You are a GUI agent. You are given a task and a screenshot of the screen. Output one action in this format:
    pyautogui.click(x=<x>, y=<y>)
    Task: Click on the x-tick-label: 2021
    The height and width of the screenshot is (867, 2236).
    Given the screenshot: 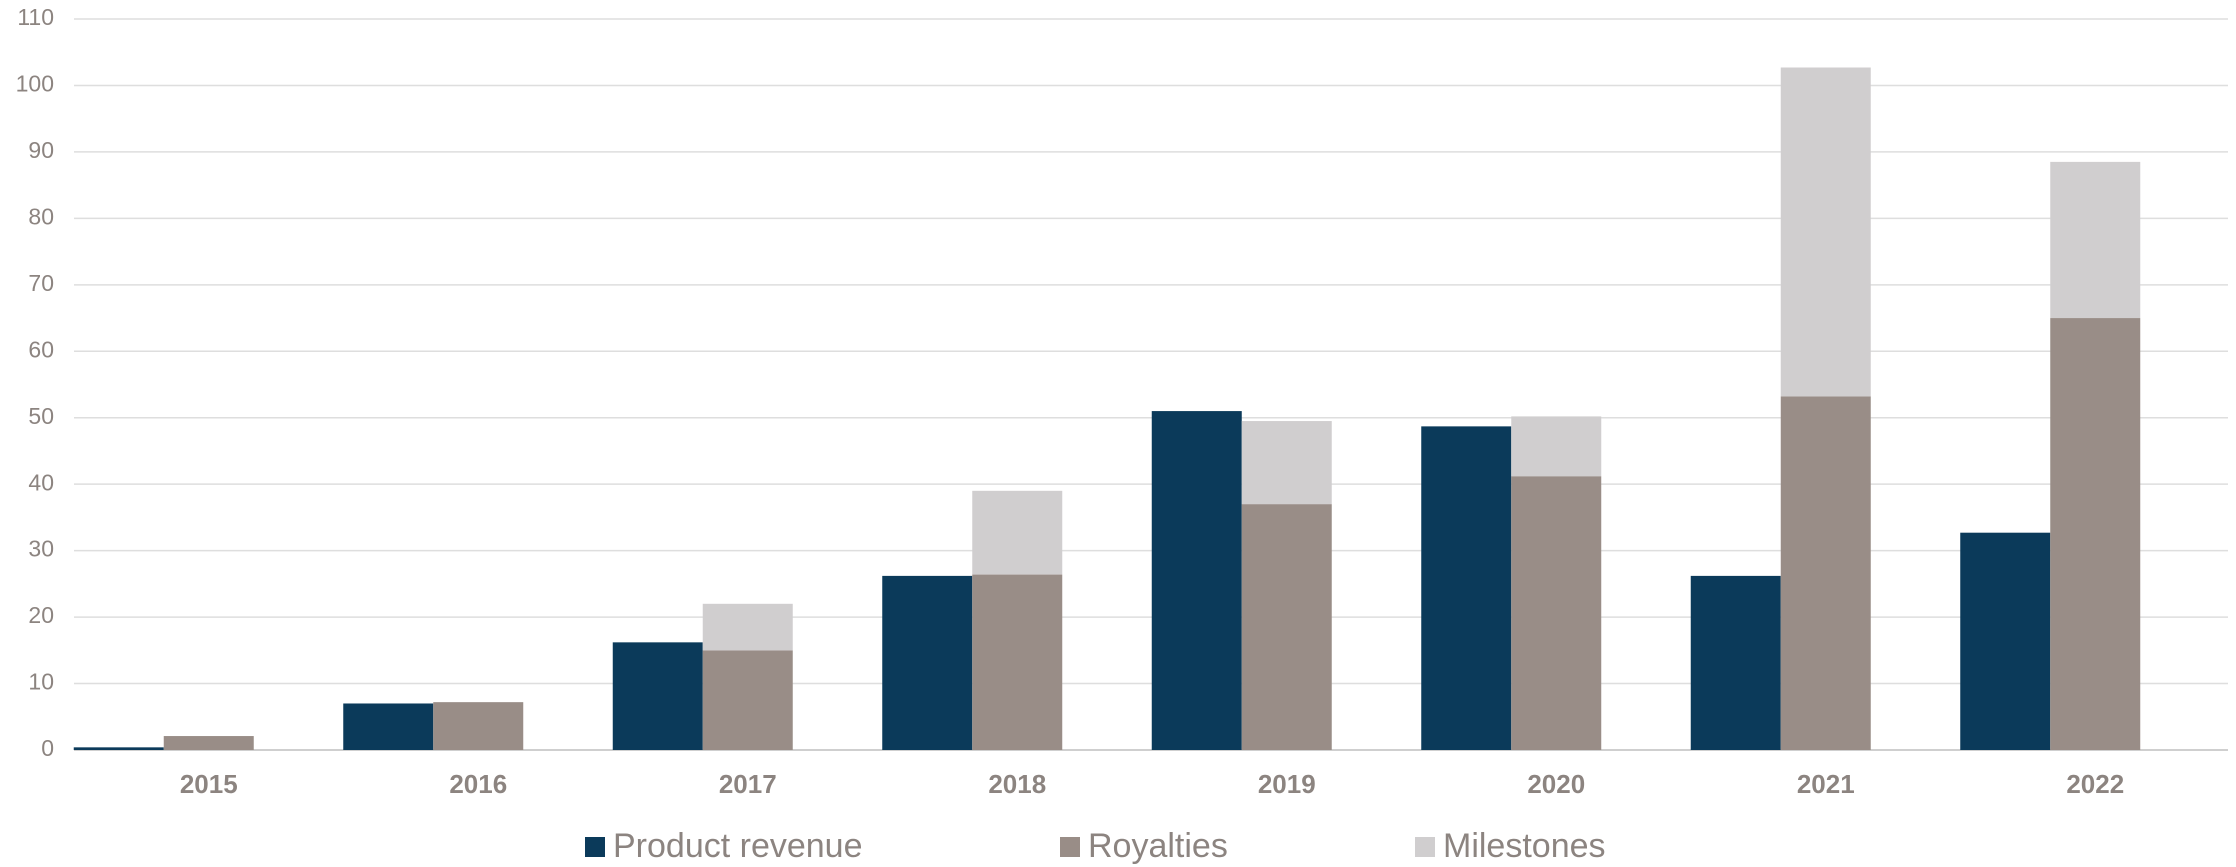 What is the action you would take?
    pyautogui.click(x=1826, y=784)
    